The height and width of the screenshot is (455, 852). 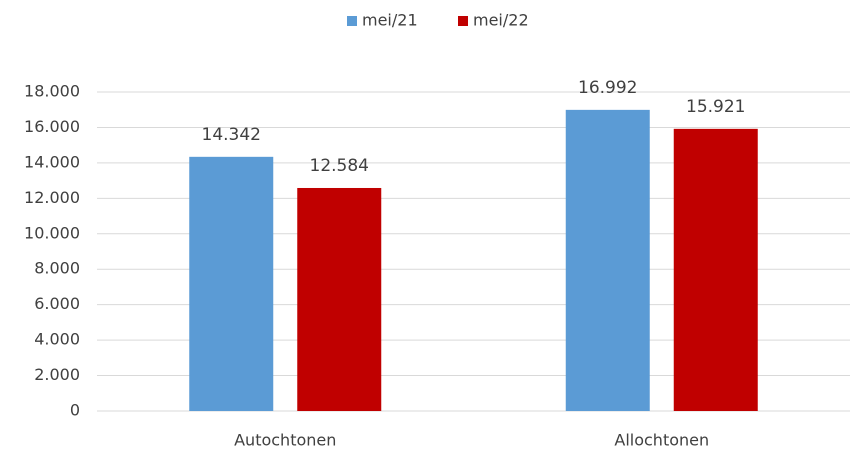 I want to click on legend-label: mei/21, so click(x=390, y=20).